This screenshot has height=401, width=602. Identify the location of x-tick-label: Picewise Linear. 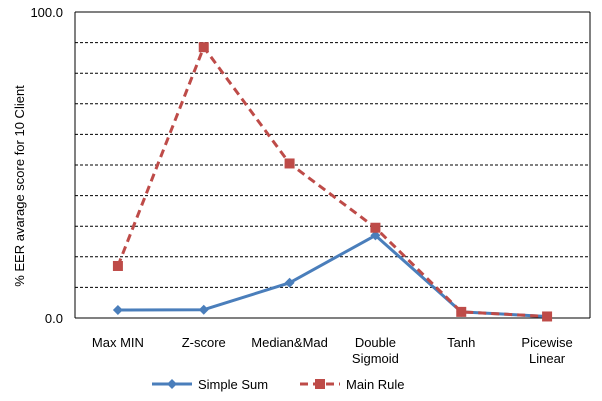
(546, 350).